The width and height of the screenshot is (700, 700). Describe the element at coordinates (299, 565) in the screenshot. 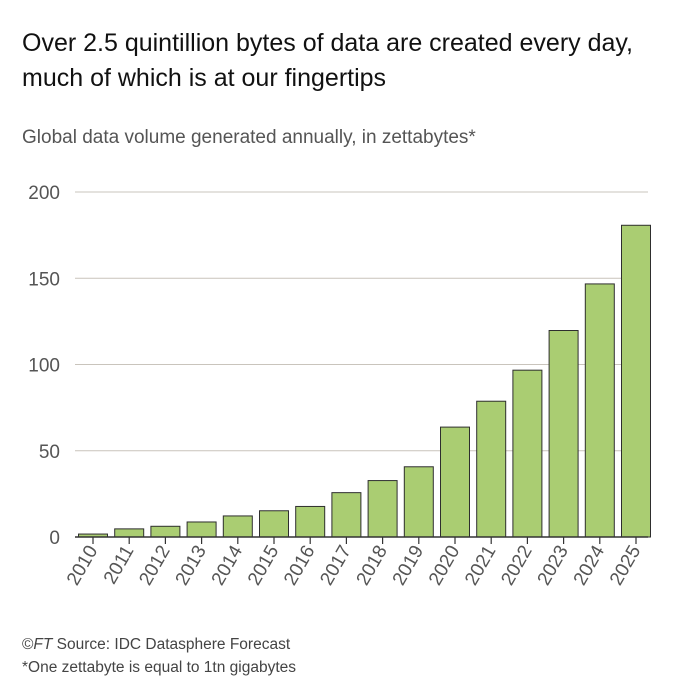

I see `x-tick-label: 2016` at that location.